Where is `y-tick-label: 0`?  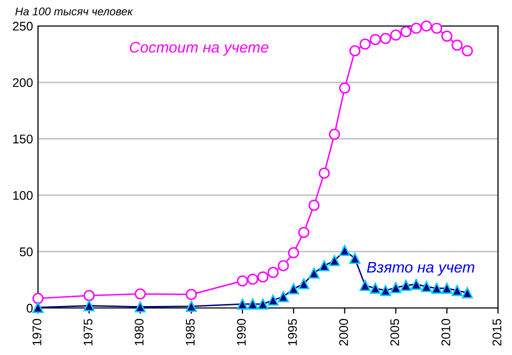
y-tick-label: 0 is located at coordinates (29, 308).